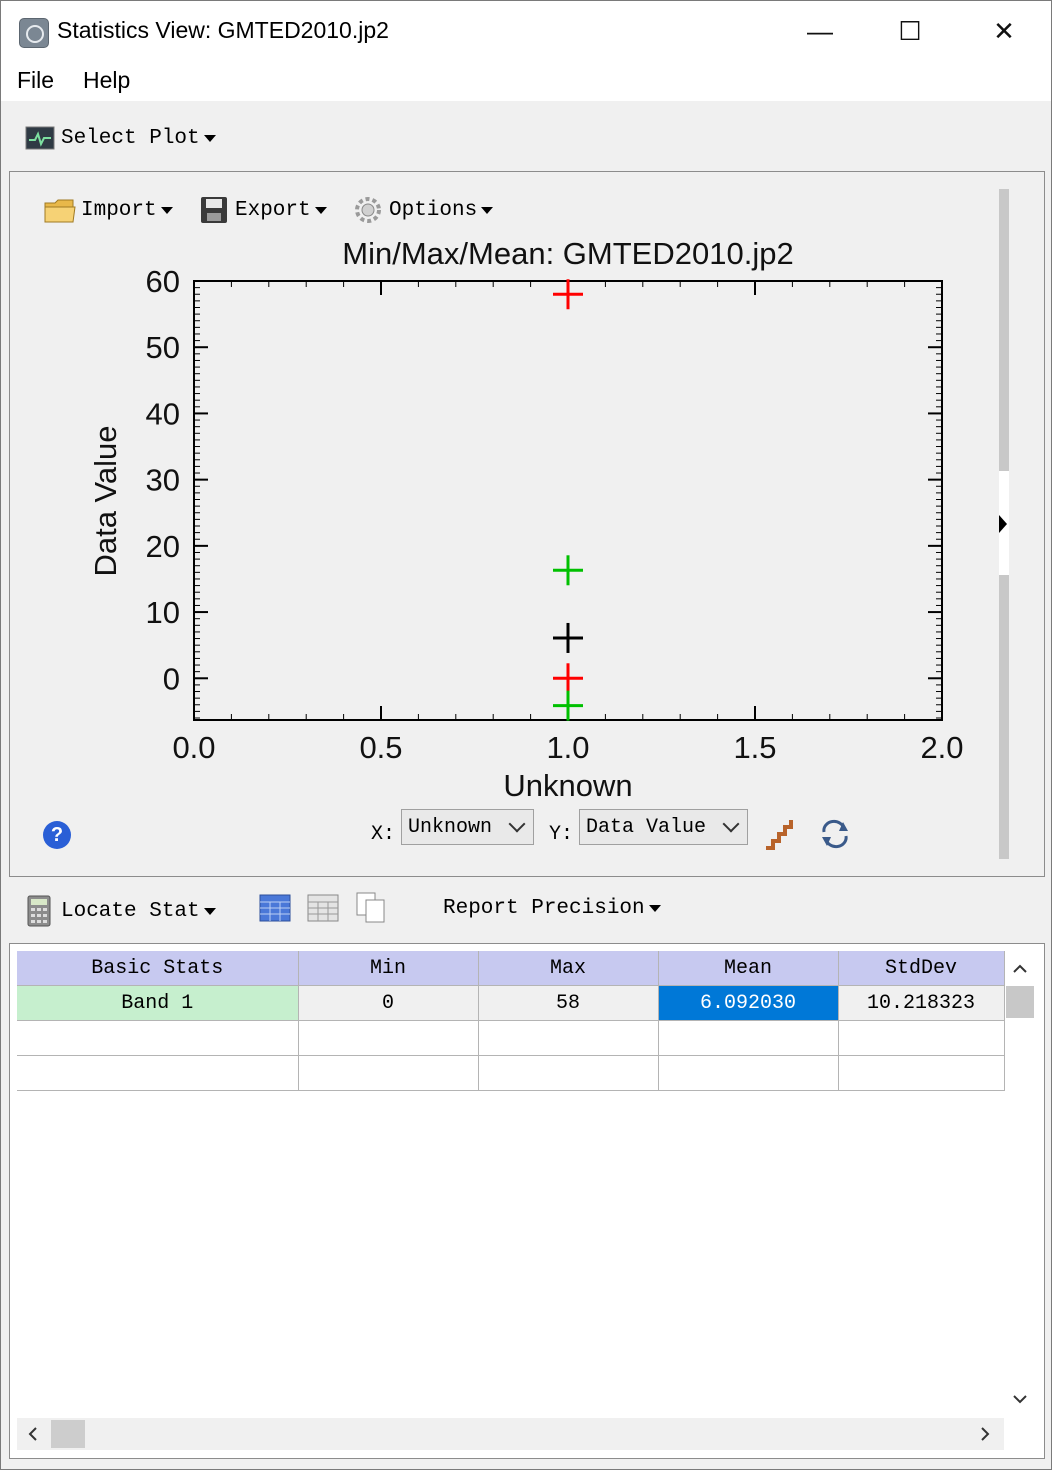 This screenshot has width=1052, height=1470. I want to click on export-button: Export, so click(263, 210).